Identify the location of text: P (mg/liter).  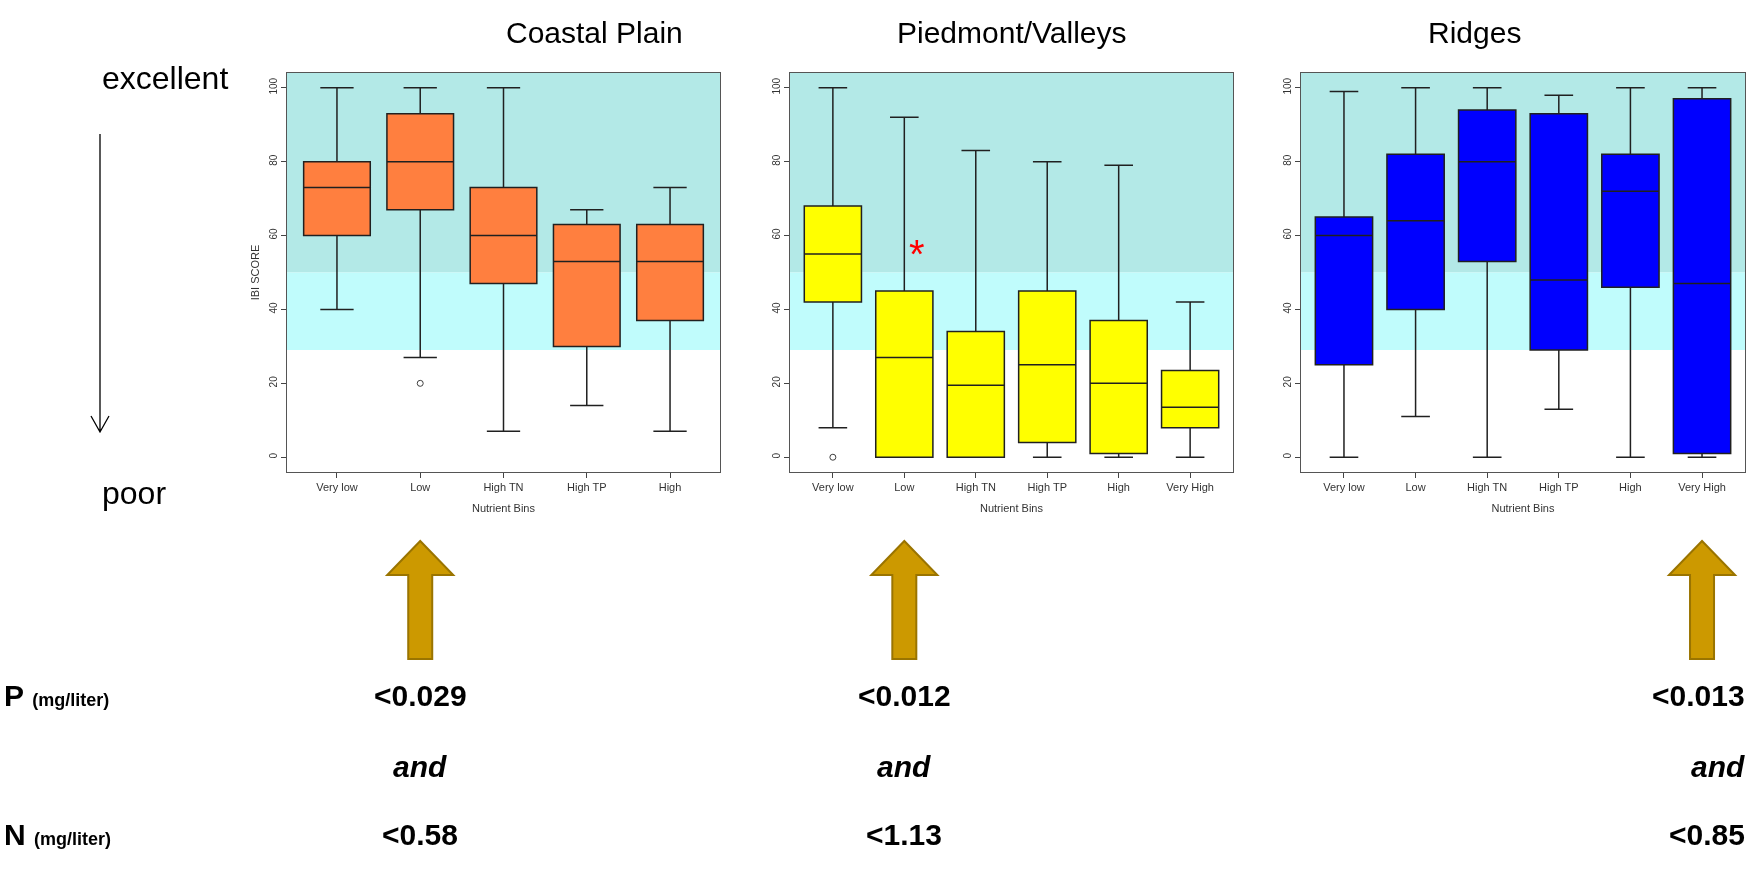
(57, 695).